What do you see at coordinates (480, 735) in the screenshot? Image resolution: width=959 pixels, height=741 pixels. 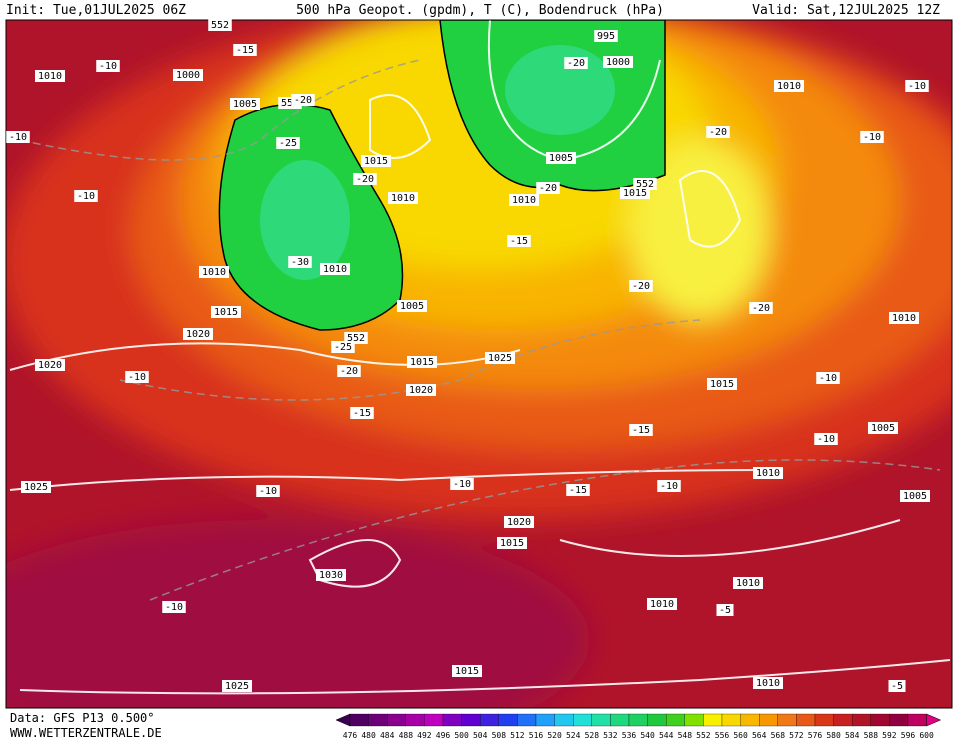 I see `colorbar-label: 504` at bounding box center [480, 735].